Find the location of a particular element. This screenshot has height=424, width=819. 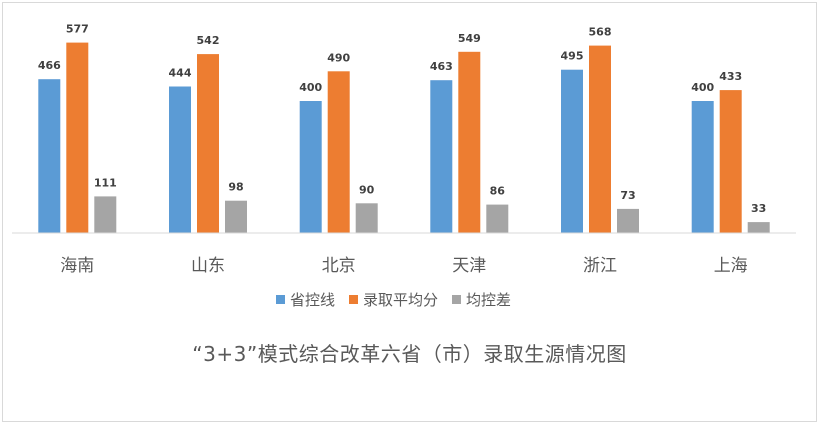

legend-label-average-score: 录取平均分 is located at coordinates (401, 300).